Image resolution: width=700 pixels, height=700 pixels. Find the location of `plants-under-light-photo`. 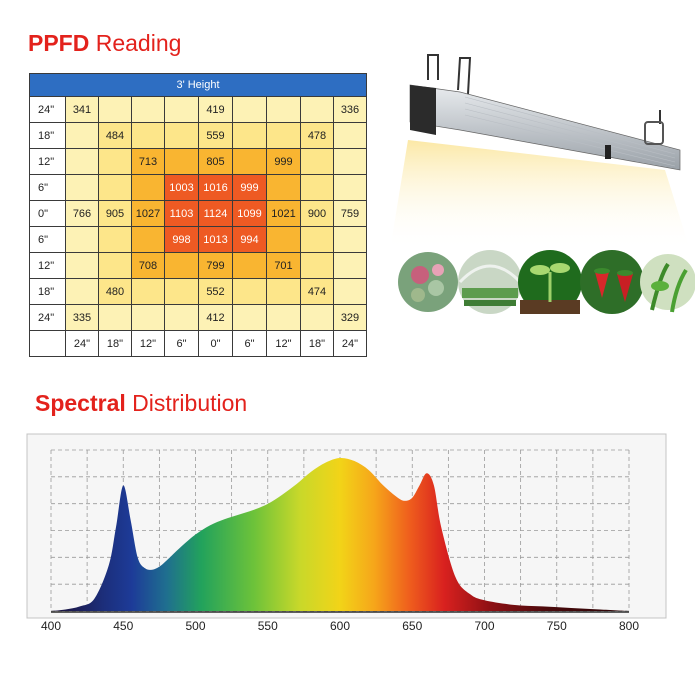

plants-under-light-photo is located at coordinates (667, 283).